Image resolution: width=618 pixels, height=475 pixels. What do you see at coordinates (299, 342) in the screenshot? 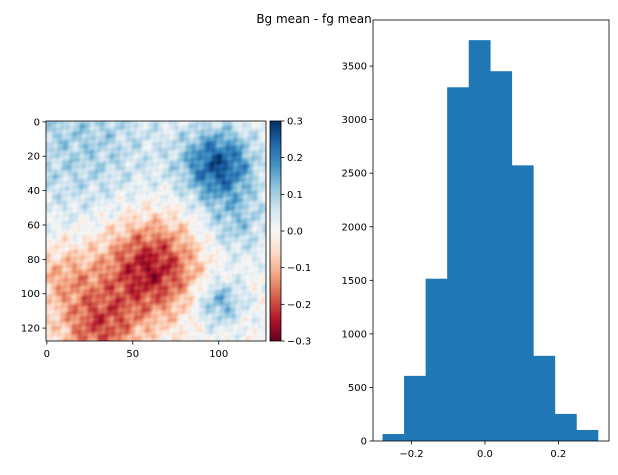
I see `colorbar-tick-label: −0.3` at bounding box center [299, 342].